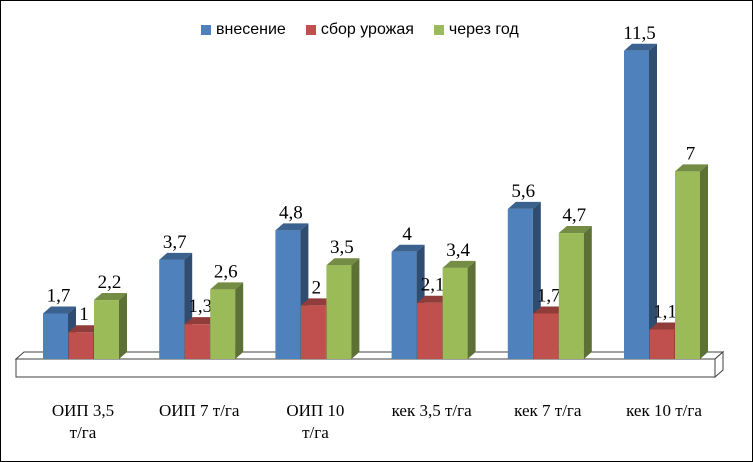  Describe the element at coordinates (548, 410) in the screenshot. I see `category-label-5: кек 7 т/га` at that location.